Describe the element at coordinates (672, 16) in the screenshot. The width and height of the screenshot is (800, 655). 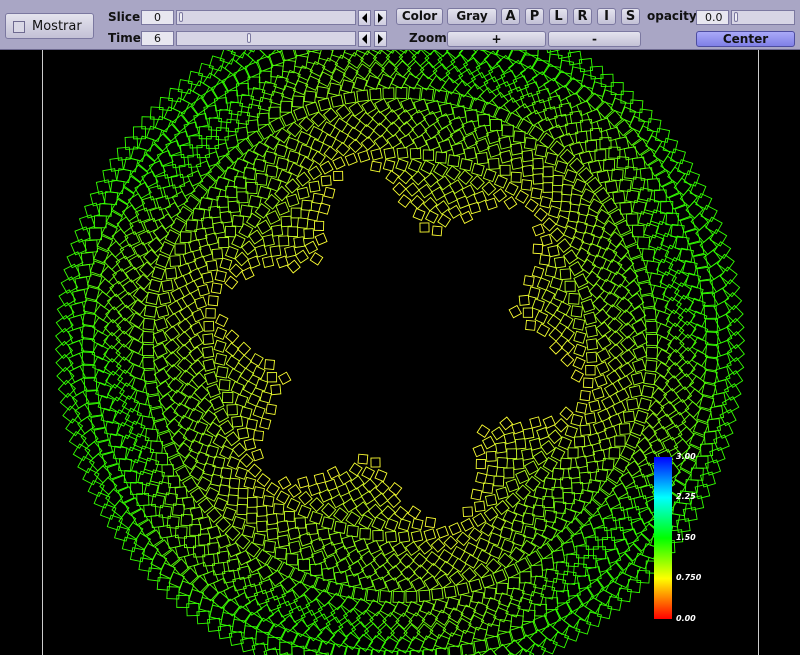
I see `opacity-label: opacity` at that location.